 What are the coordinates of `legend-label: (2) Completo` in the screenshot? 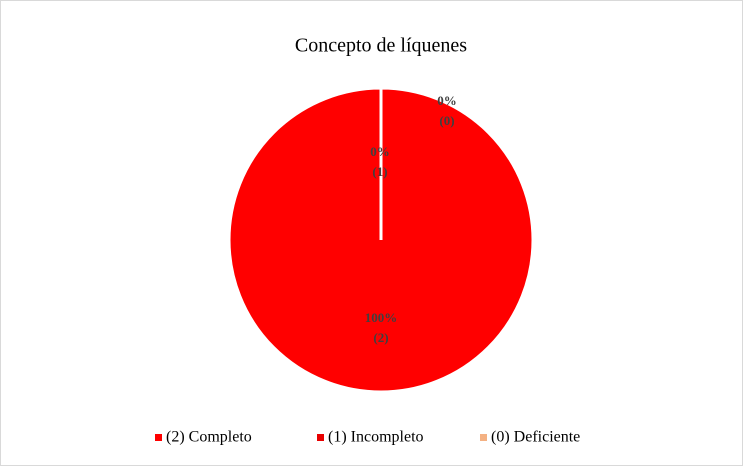 It's located at (209, 437).